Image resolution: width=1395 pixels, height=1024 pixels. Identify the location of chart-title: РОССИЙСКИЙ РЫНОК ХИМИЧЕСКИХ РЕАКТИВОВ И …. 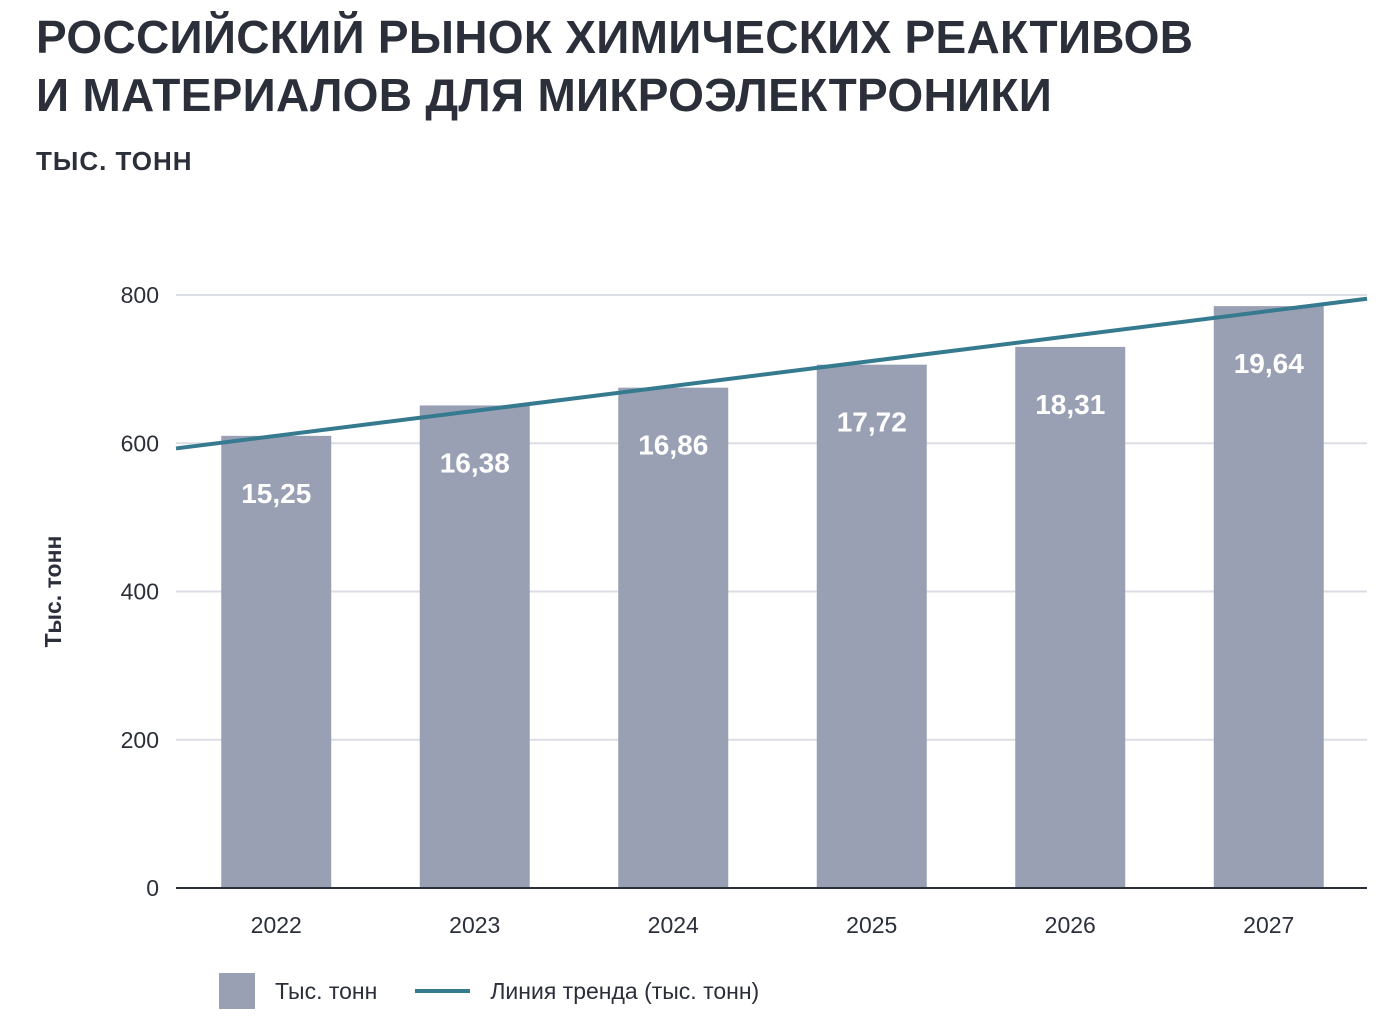
(614, 66).